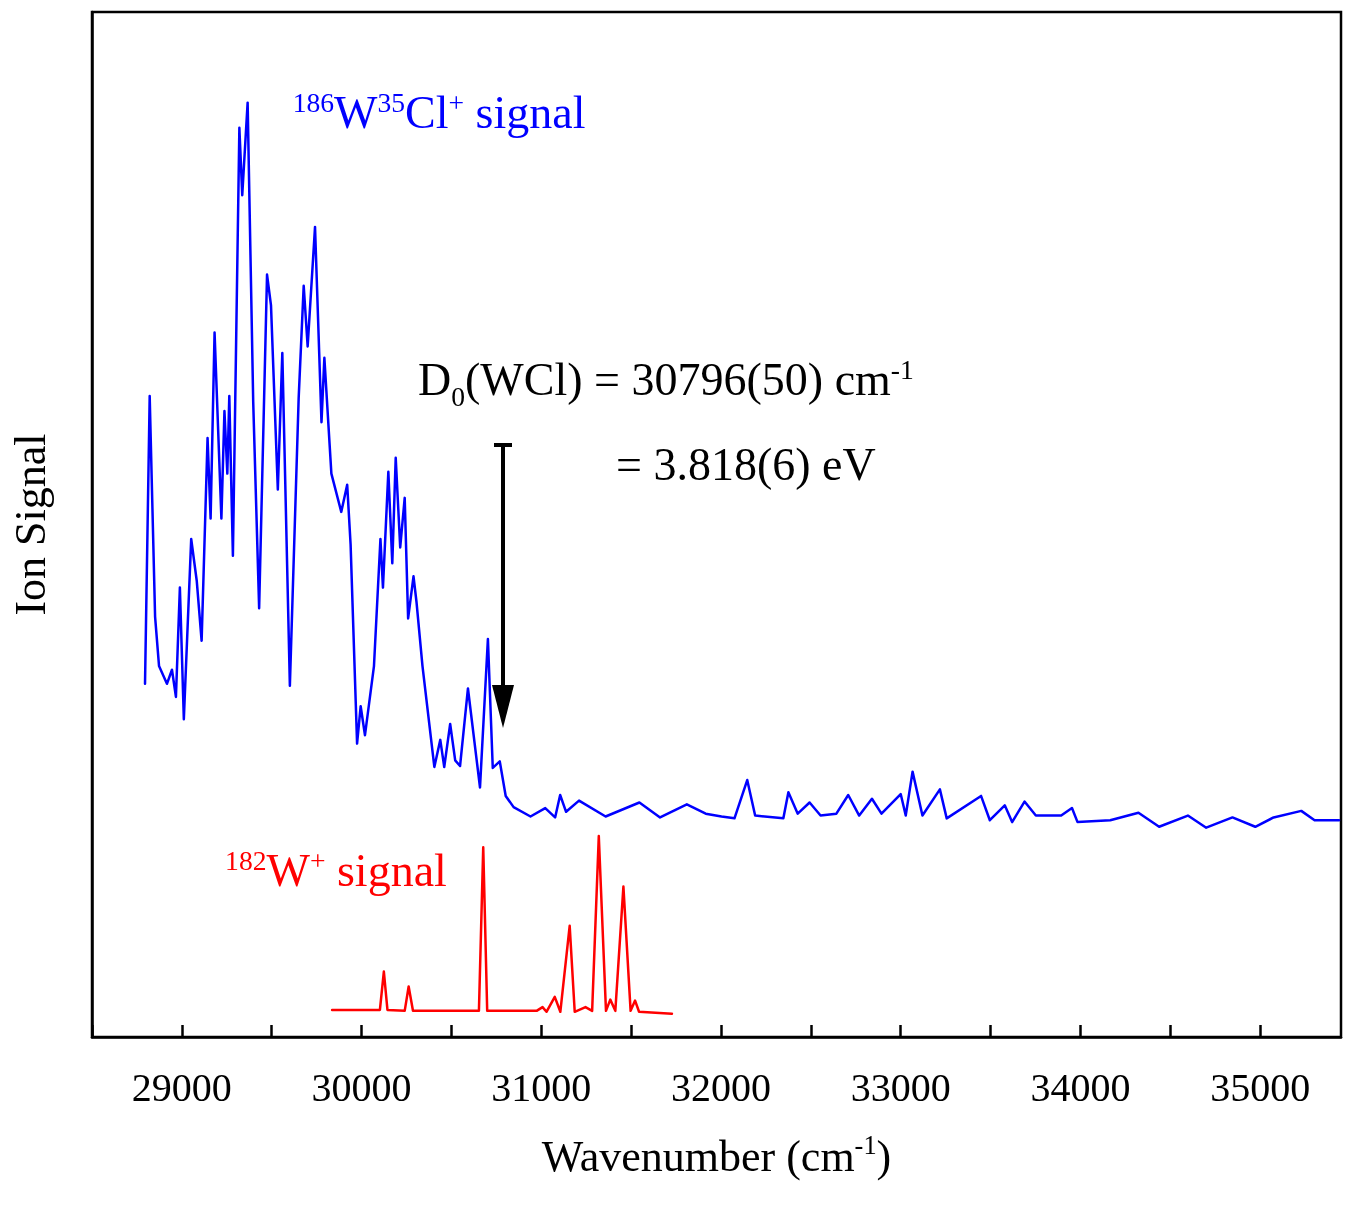  Describe the element at coordinates (541, 1087) in the screenshot. I see `x-tick-label: 31000` at that location.